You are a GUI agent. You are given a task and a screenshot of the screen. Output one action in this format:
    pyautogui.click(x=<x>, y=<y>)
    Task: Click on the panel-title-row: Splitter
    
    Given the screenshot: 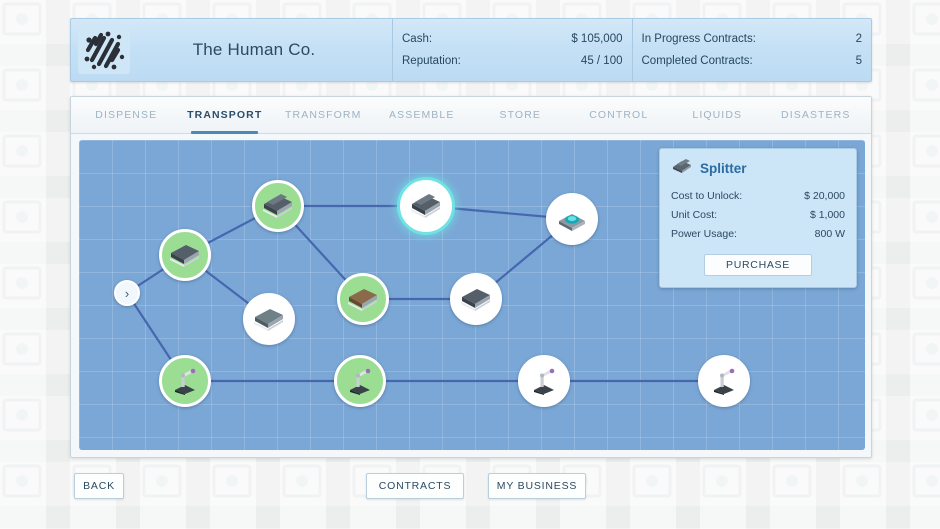 What is the action you would take?
    pyautogui.click(x=758, y=168)
    